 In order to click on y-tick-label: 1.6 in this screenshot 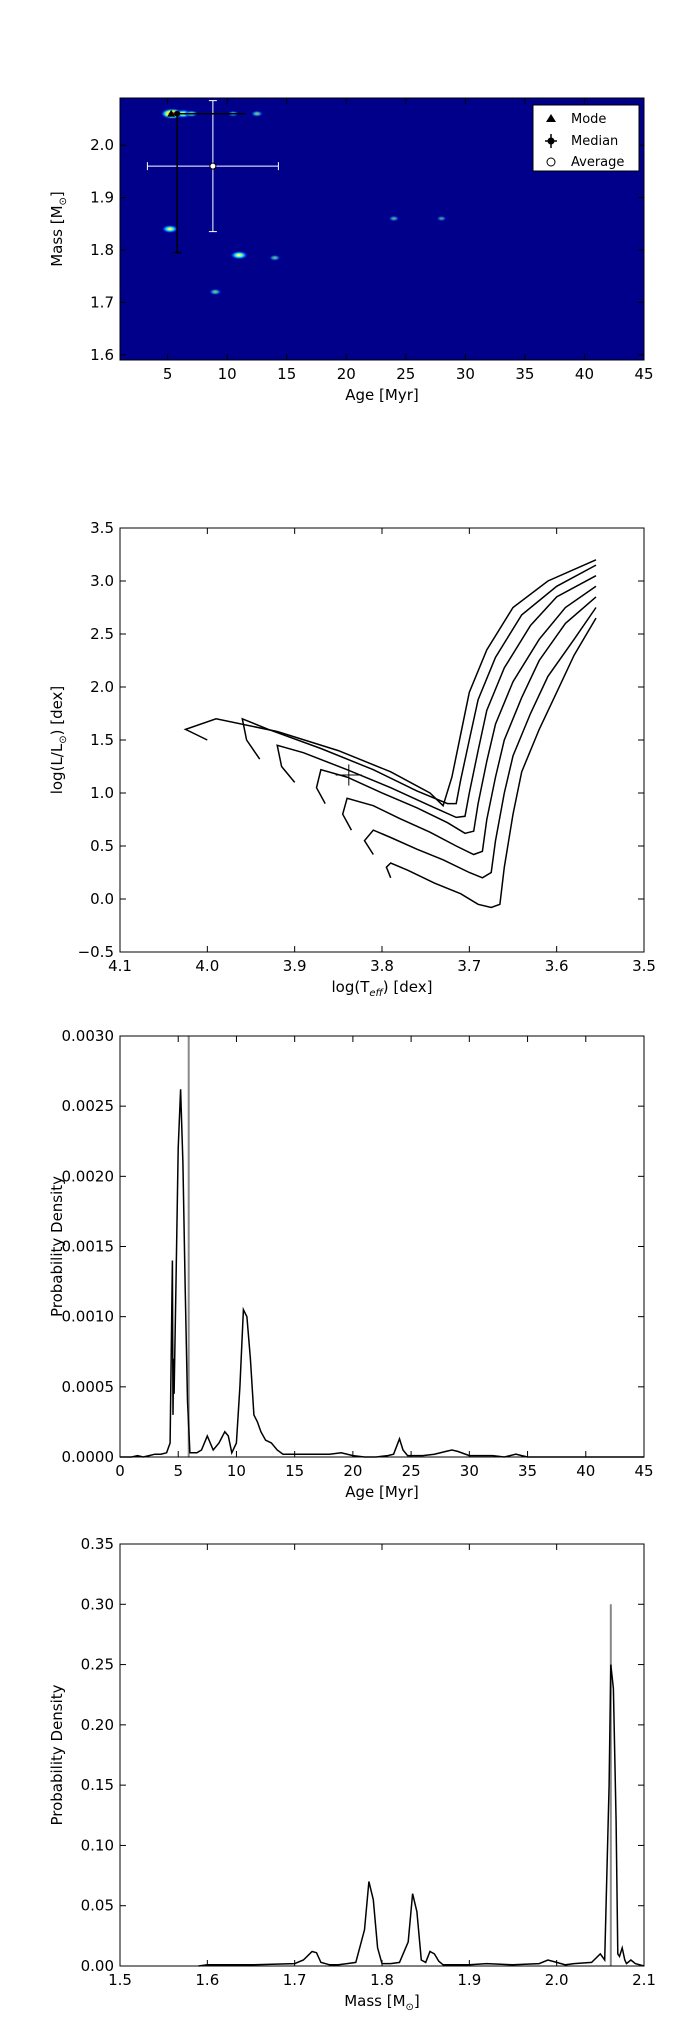, I will do `click(102, 355)`.